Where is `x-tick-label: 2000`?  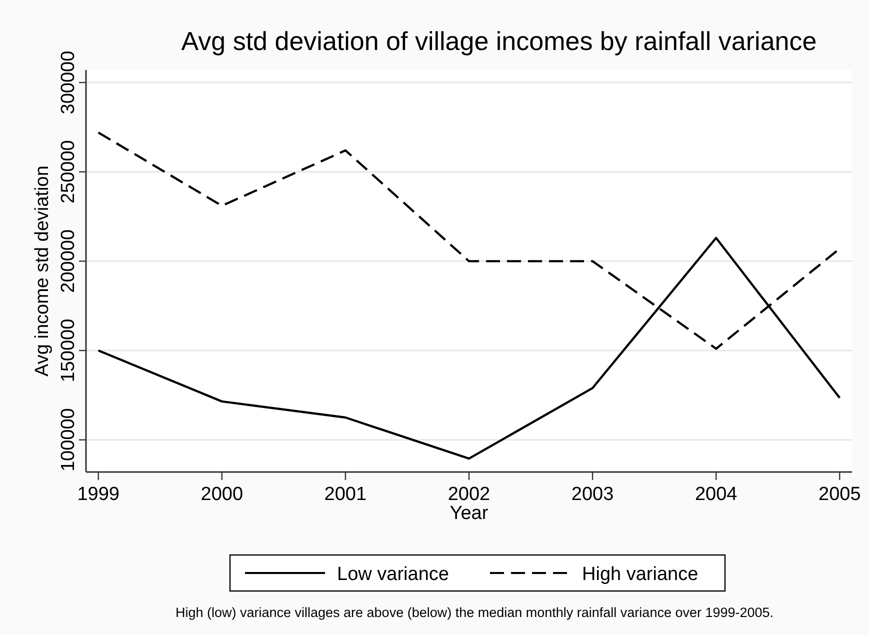
x-tick-label: 2000 is located at coordinates (222, 494).